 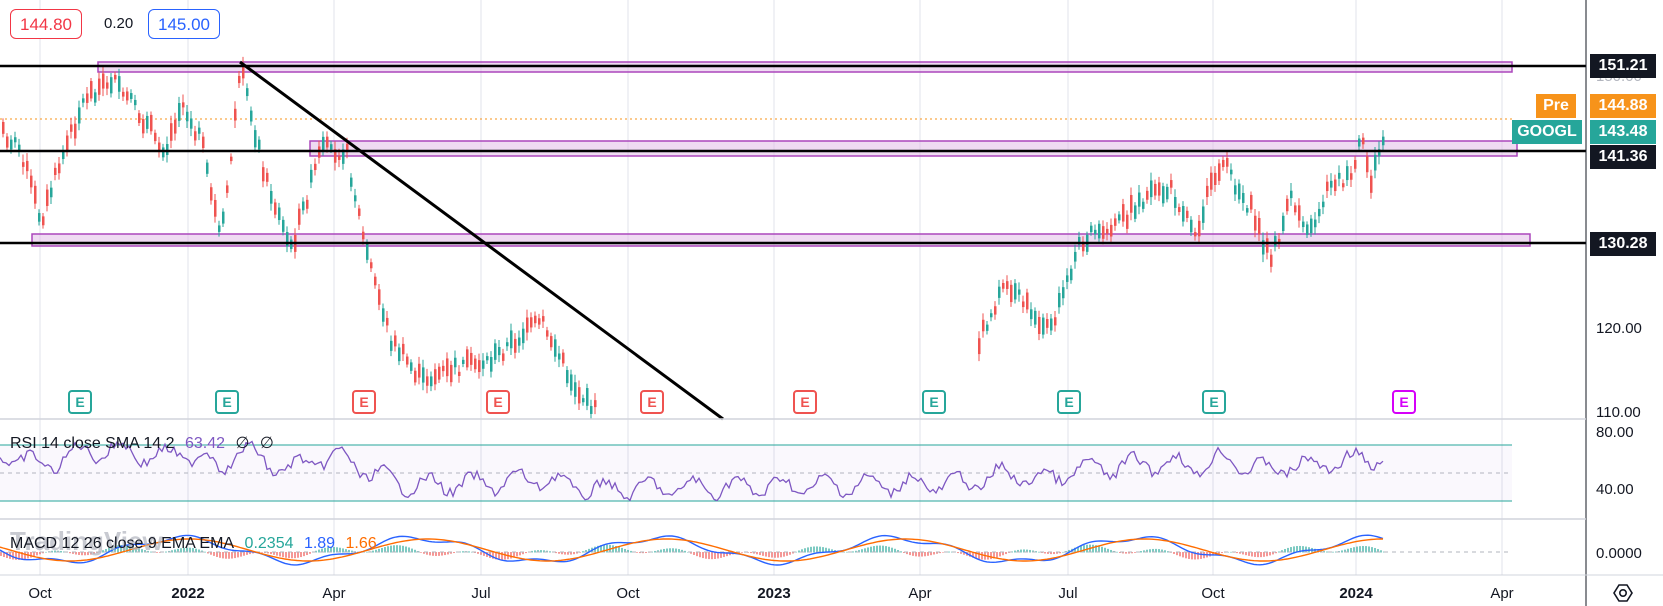 What do you see at coordinates (46, 24) in the screenshot?
I see `bid-price-box: 144.80` at bounding box center [46, 24].